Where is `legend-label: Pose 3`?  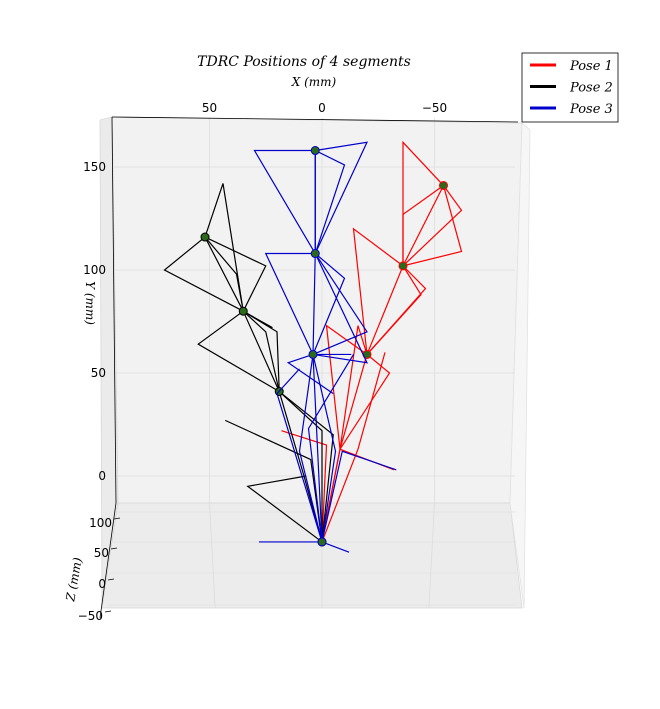
legend-label: Pose 3 is located at coordinates (591, 109).